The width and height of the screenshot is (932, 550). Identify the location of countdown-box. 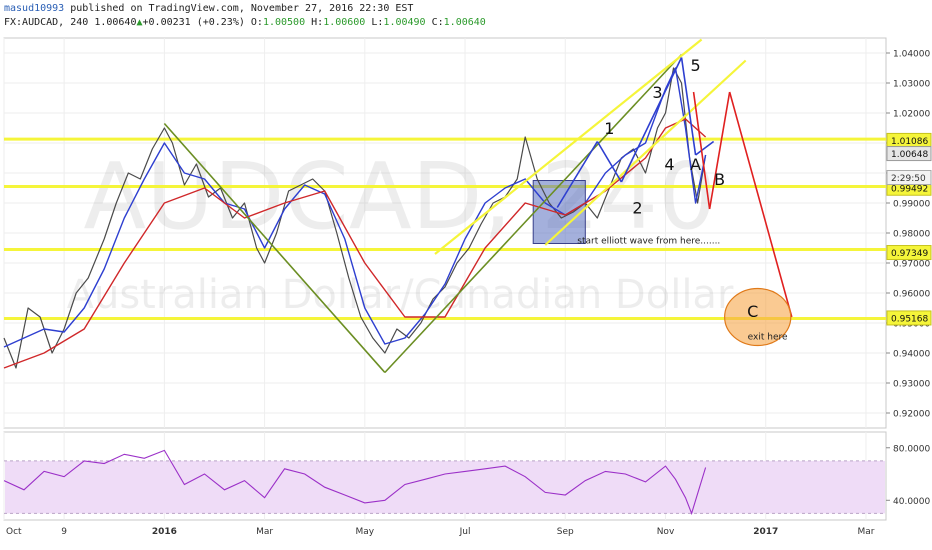
(909, 177).